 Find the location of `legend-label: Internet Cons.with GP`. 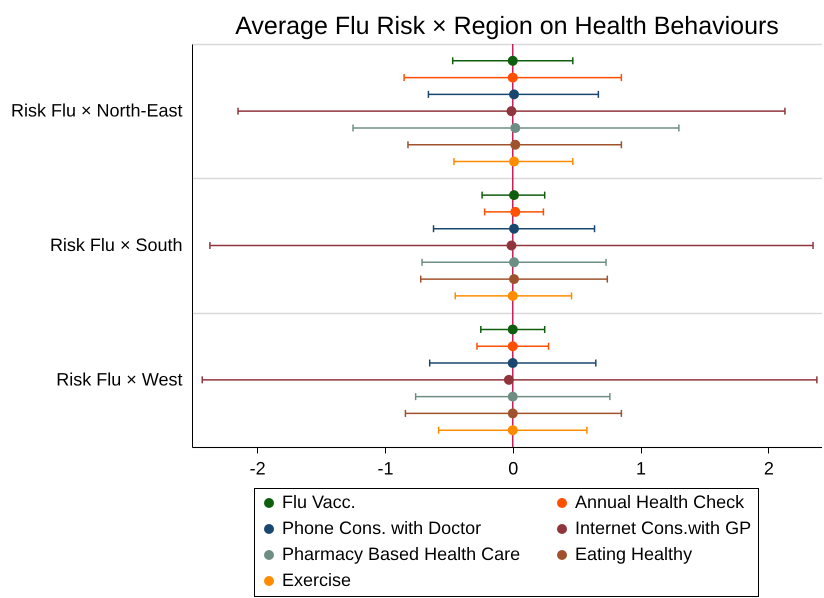

legend-label: Internet Cons.with GP is located at coordinates (663, 528).